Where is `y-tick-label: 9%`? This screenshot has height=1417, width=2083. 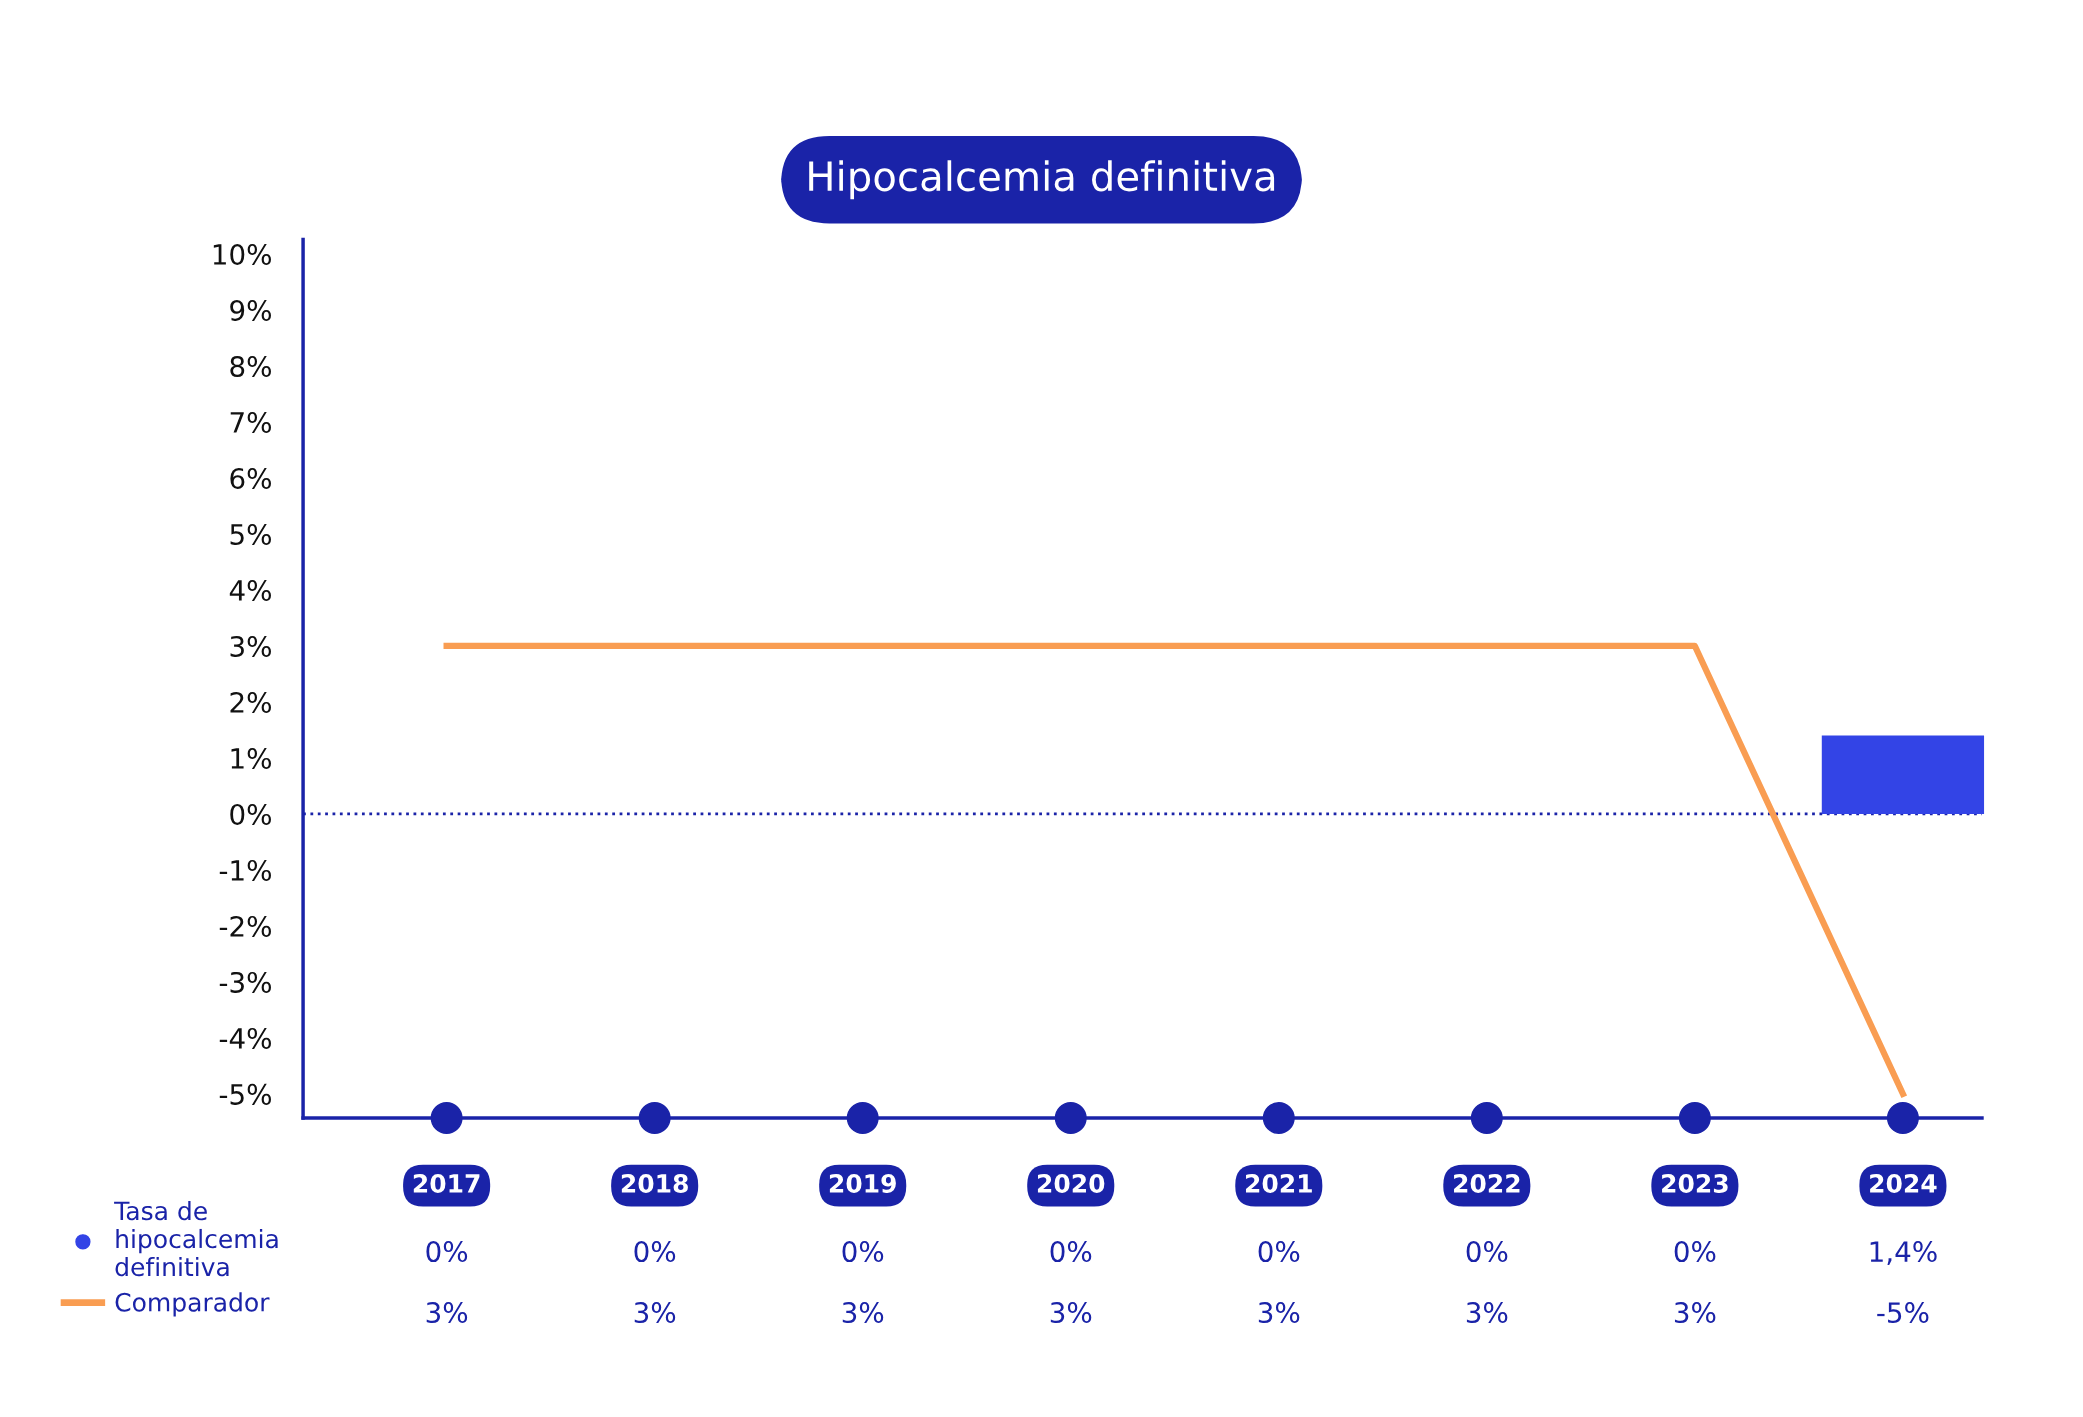
y-tick-label: 9% is located at coordinates (250, 310).